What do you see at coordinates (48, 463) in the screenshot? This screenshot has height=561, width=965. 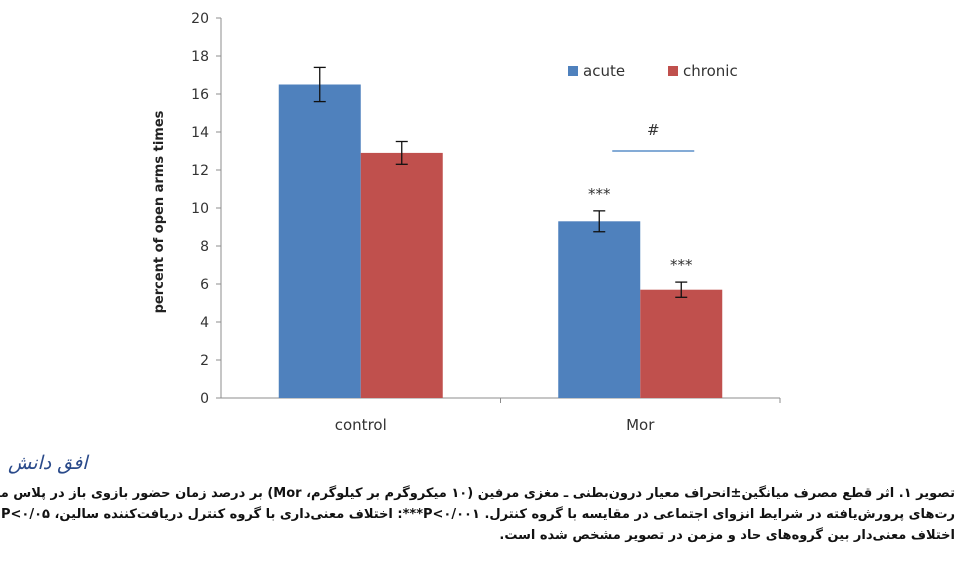 I see `logo: افق دانش` at bounding box center [48, 463].